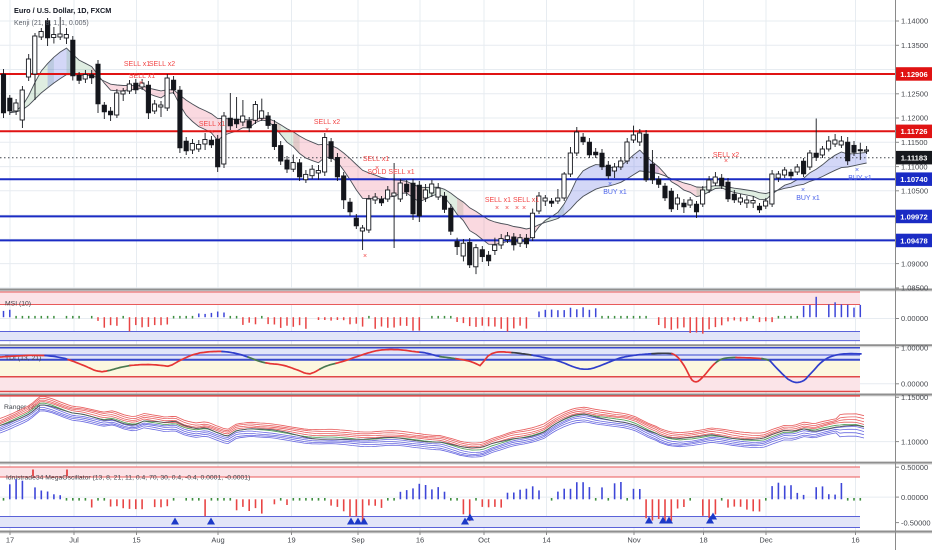 The width and height of the screenshot is (932, 550). I want to click on svg-text: 1.10000, so click(914, 441).